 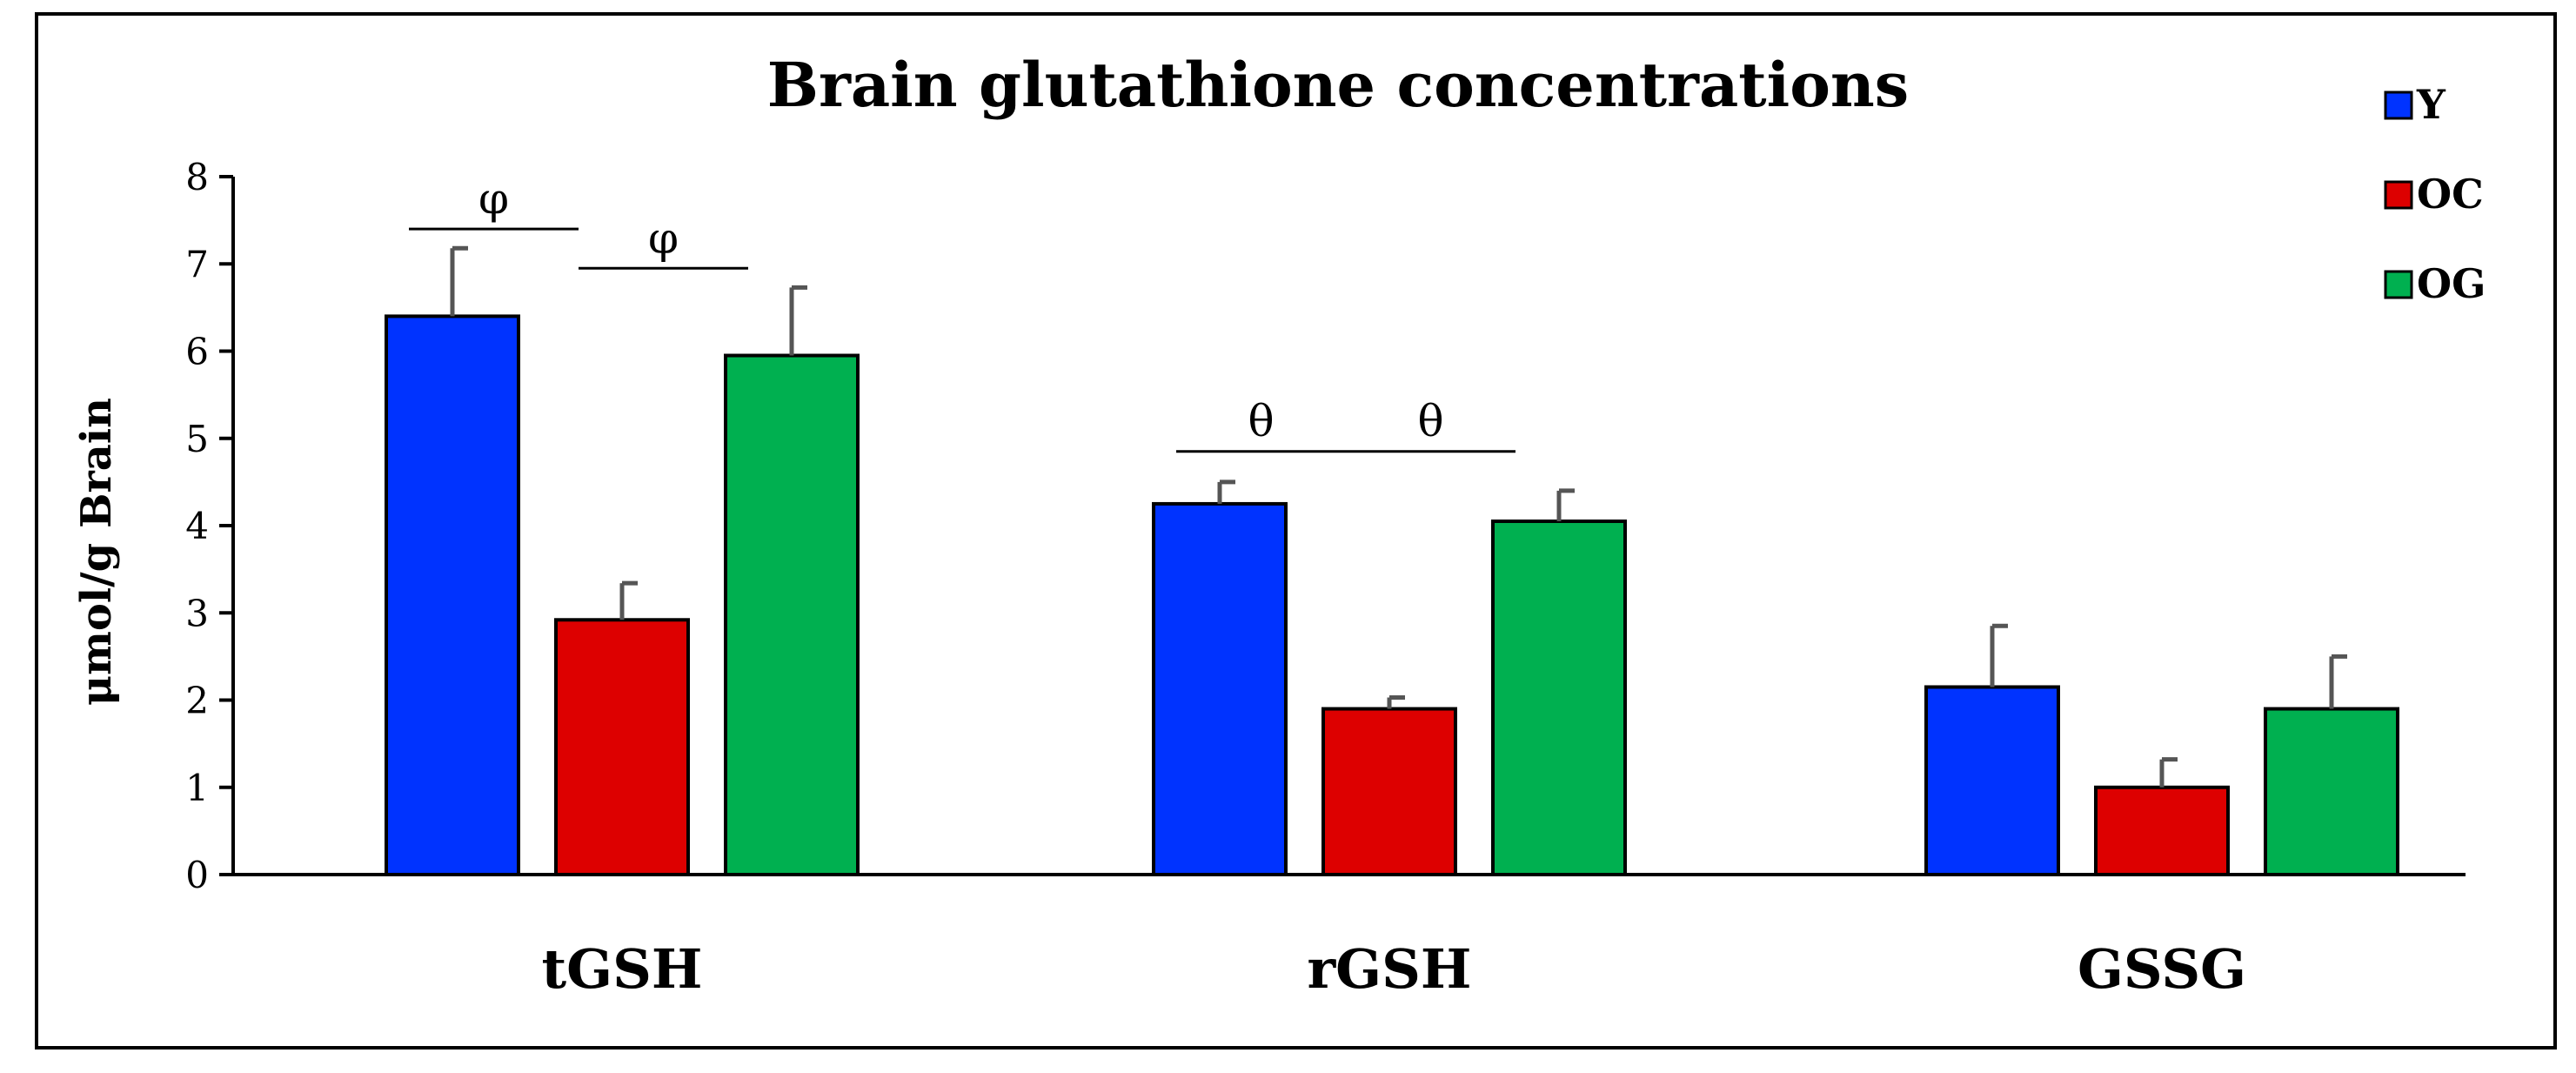 I want to click on chart-title: Brain glutathione concentrations, so click(x=1338, y=85).